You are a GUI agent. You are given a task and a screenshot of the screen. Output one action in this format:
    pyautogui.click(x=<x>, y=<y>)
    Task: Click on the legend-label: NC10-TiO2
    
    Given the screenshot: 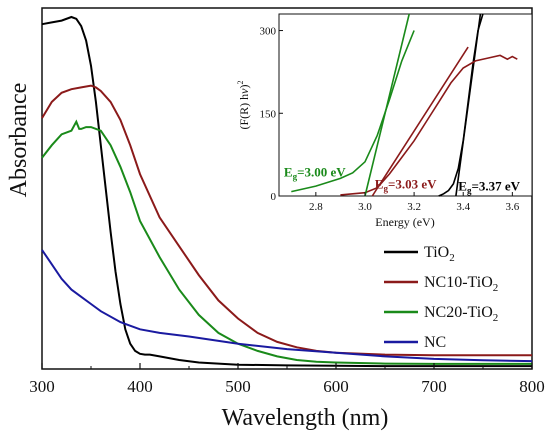 What is the action you would take?
    pyautogui.click(x=461, y=284)
    